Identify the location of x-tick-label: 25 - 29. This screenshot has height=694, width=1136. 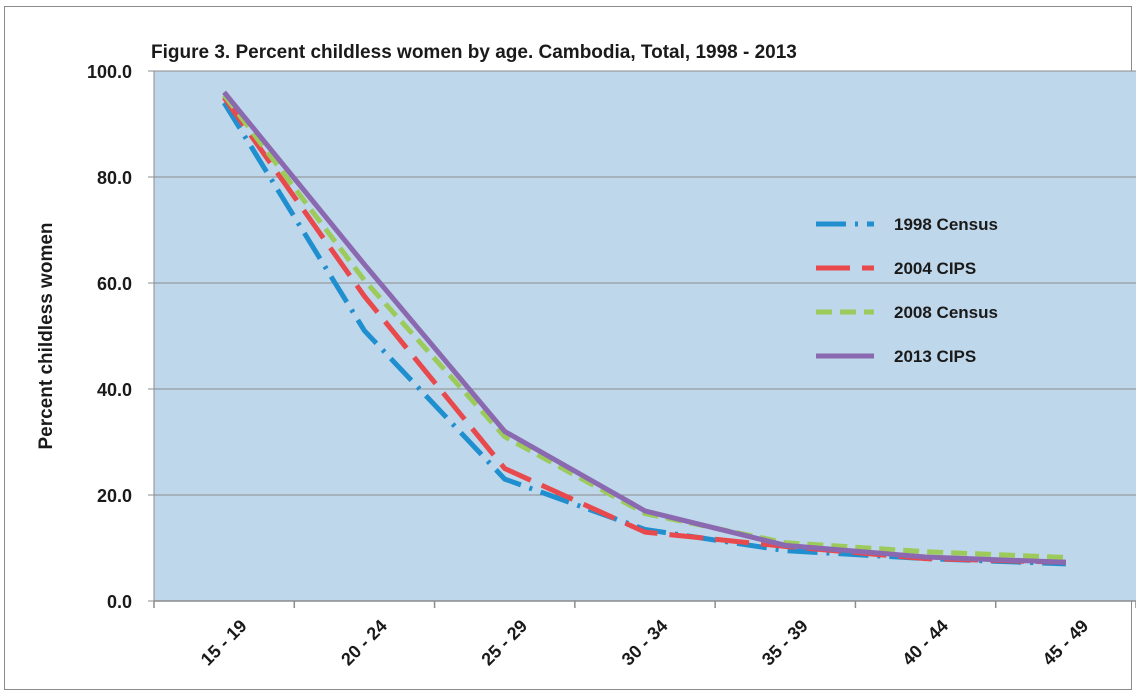
(504, 643).